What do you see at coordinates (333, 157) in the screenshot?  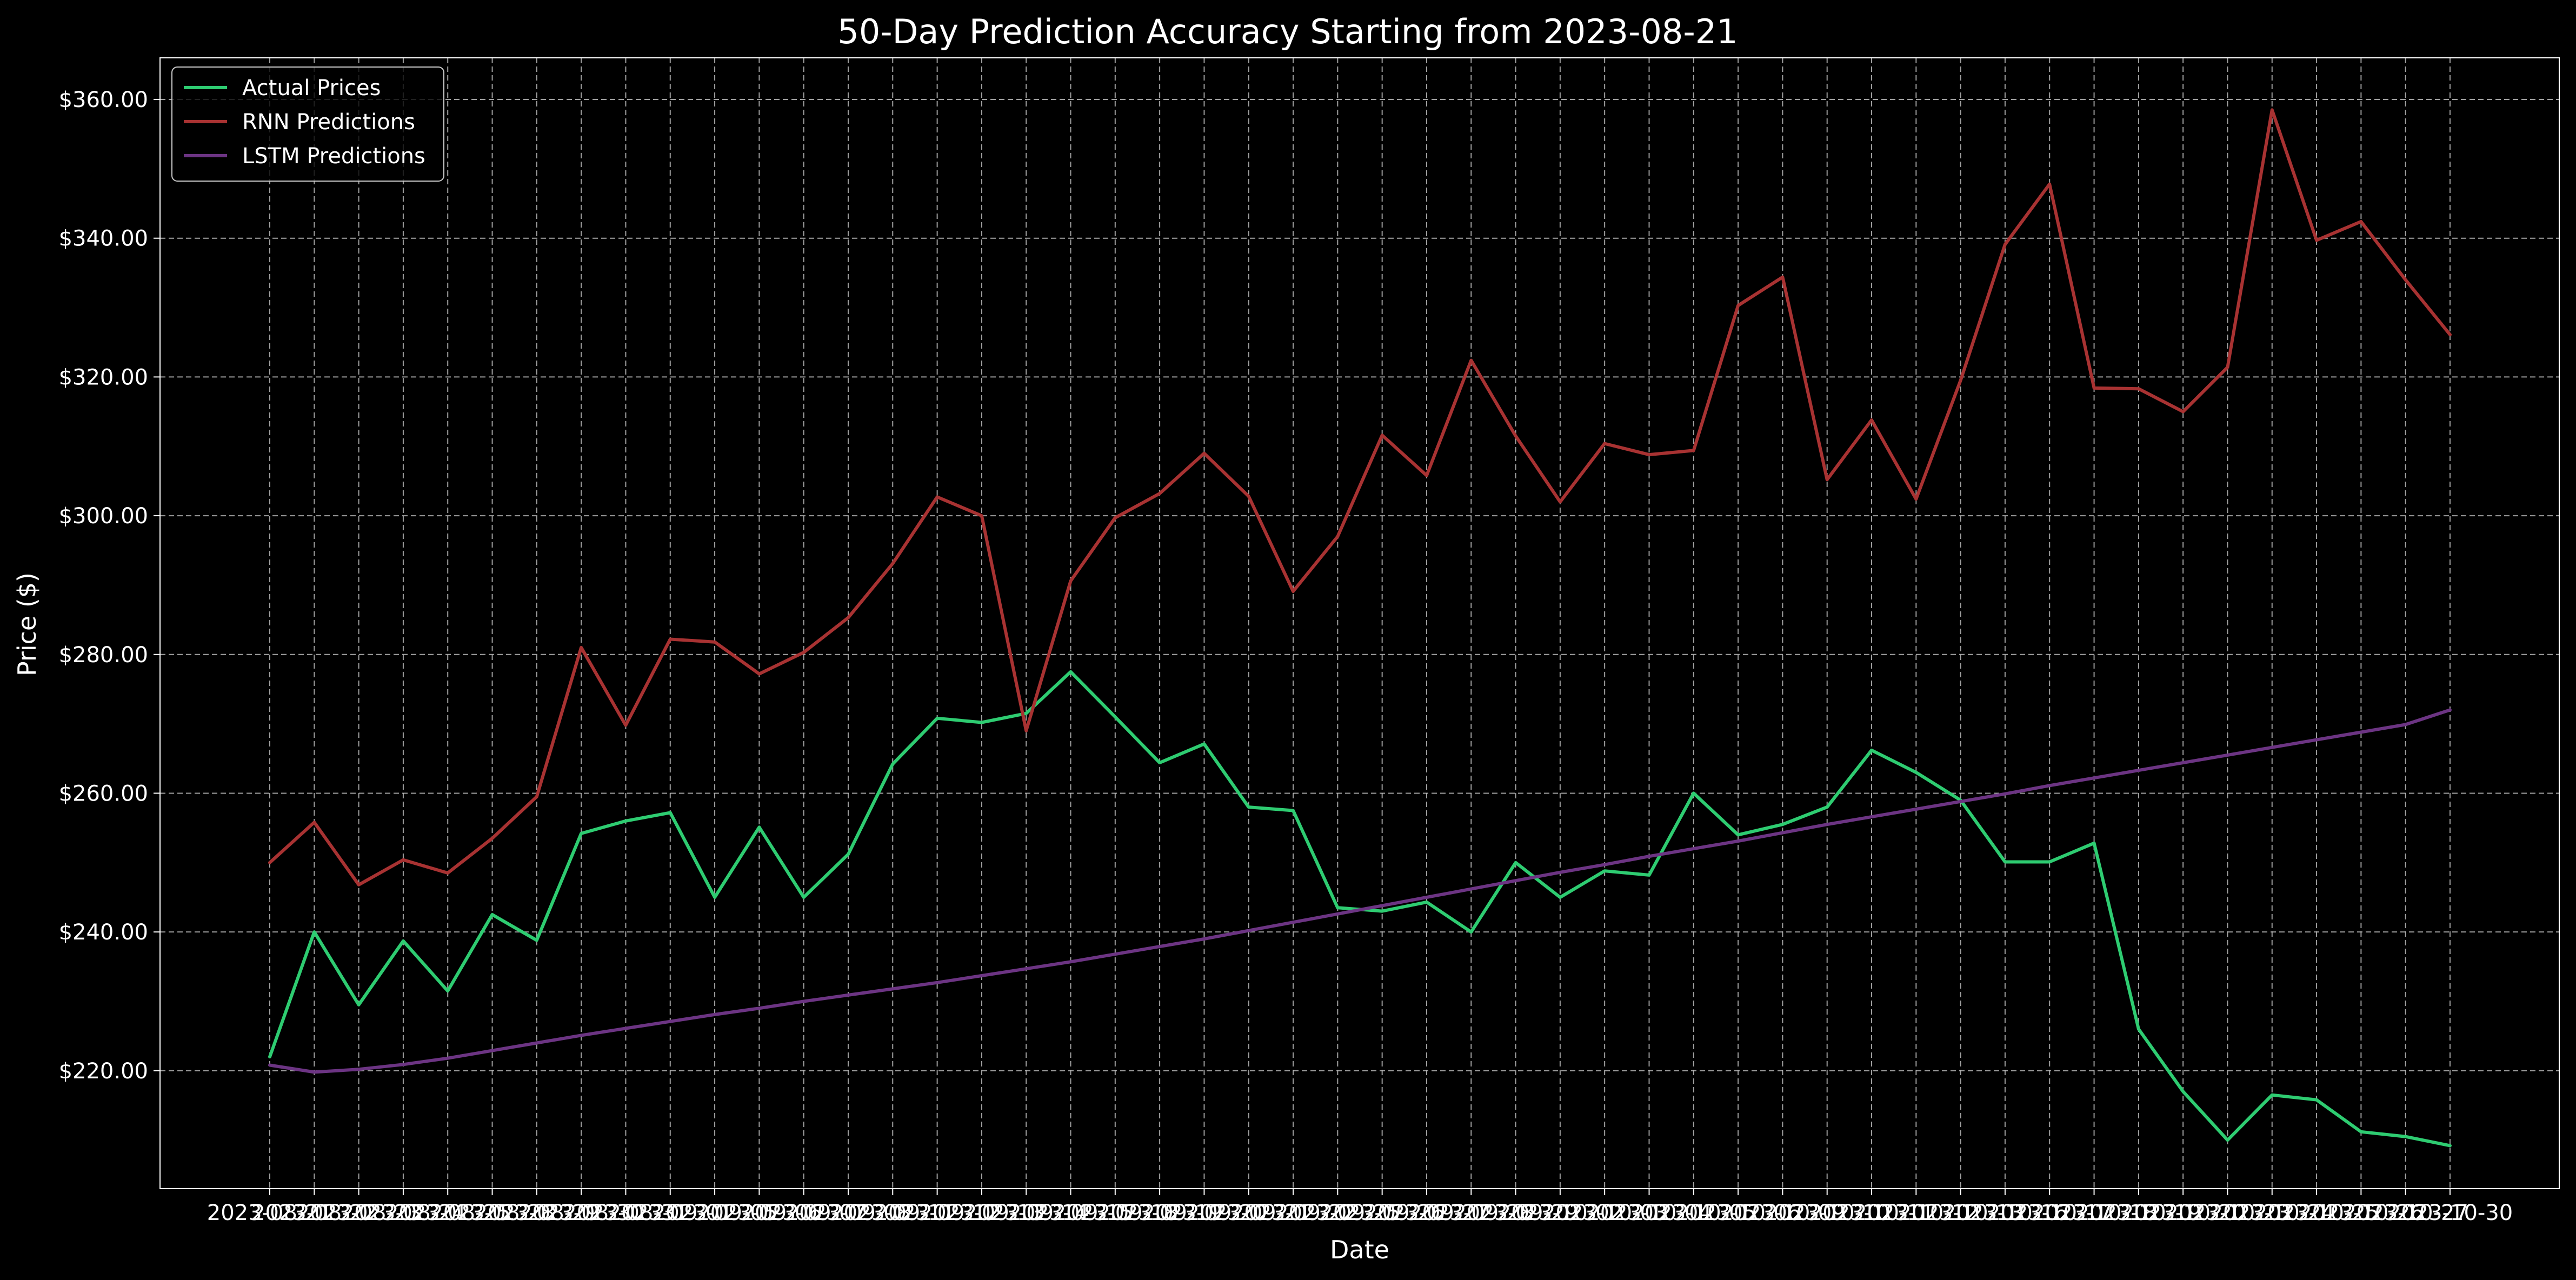 I see `legend-label: LSTM Predictions` at bounding box center [333, 157].